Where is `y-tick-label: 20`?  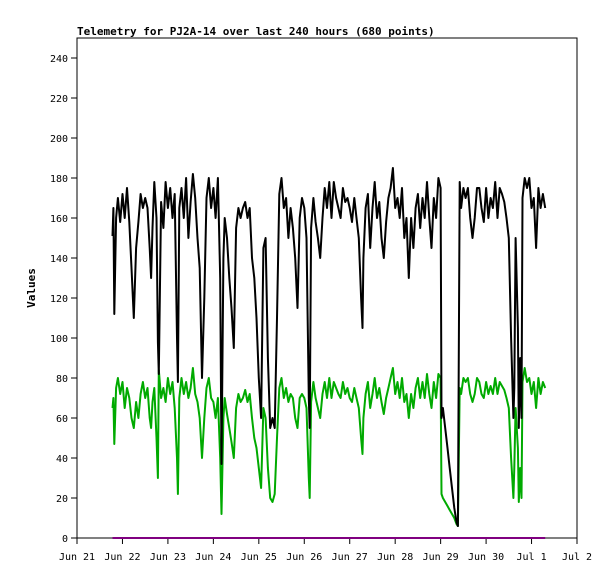 y-tick-label: 20 is located at coordinates (62, 499).